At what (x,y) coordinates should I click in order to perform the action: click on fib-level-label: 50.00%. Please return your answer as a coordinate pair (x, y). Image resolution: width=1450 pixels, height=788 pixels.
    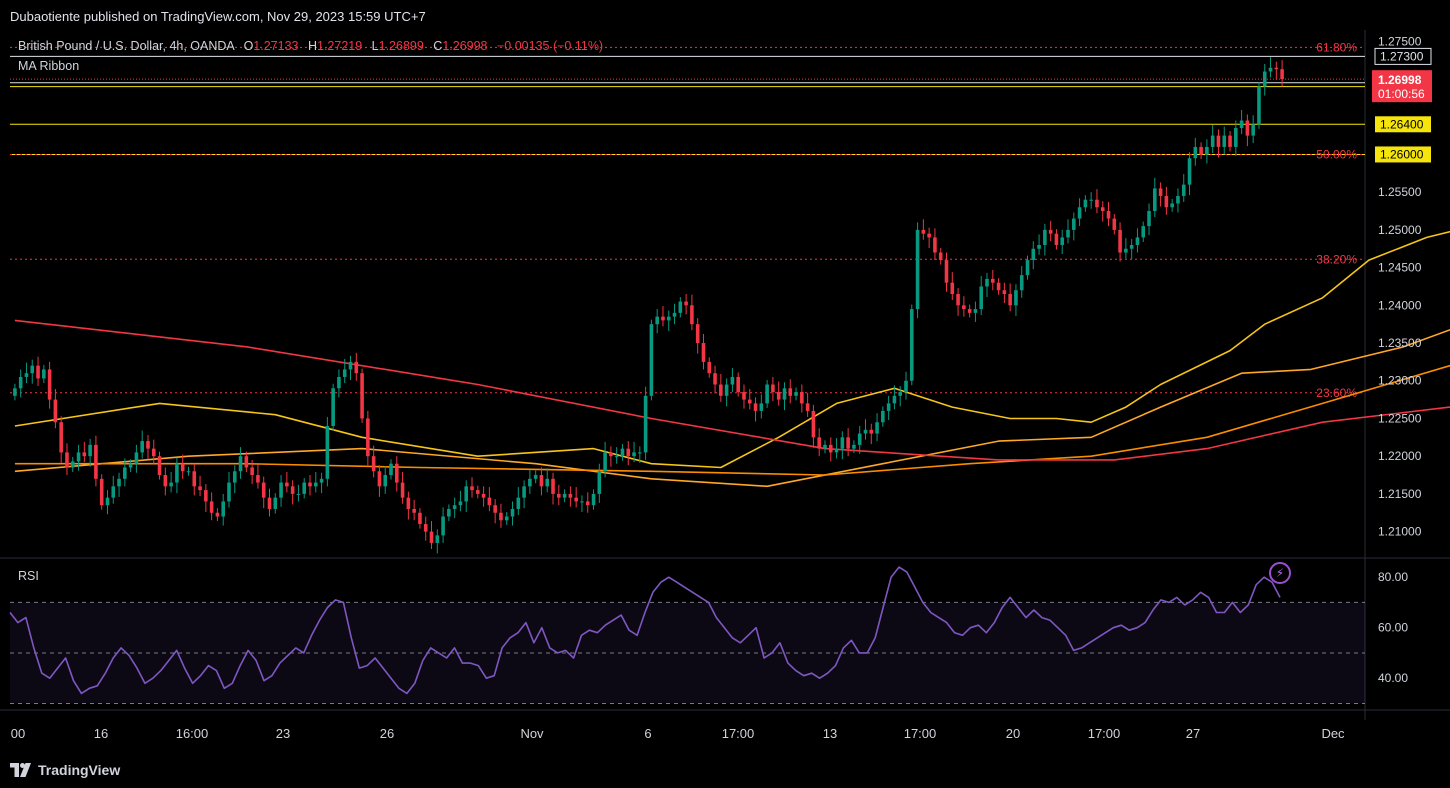
    Looking at the image, I should click on (1336, 154).